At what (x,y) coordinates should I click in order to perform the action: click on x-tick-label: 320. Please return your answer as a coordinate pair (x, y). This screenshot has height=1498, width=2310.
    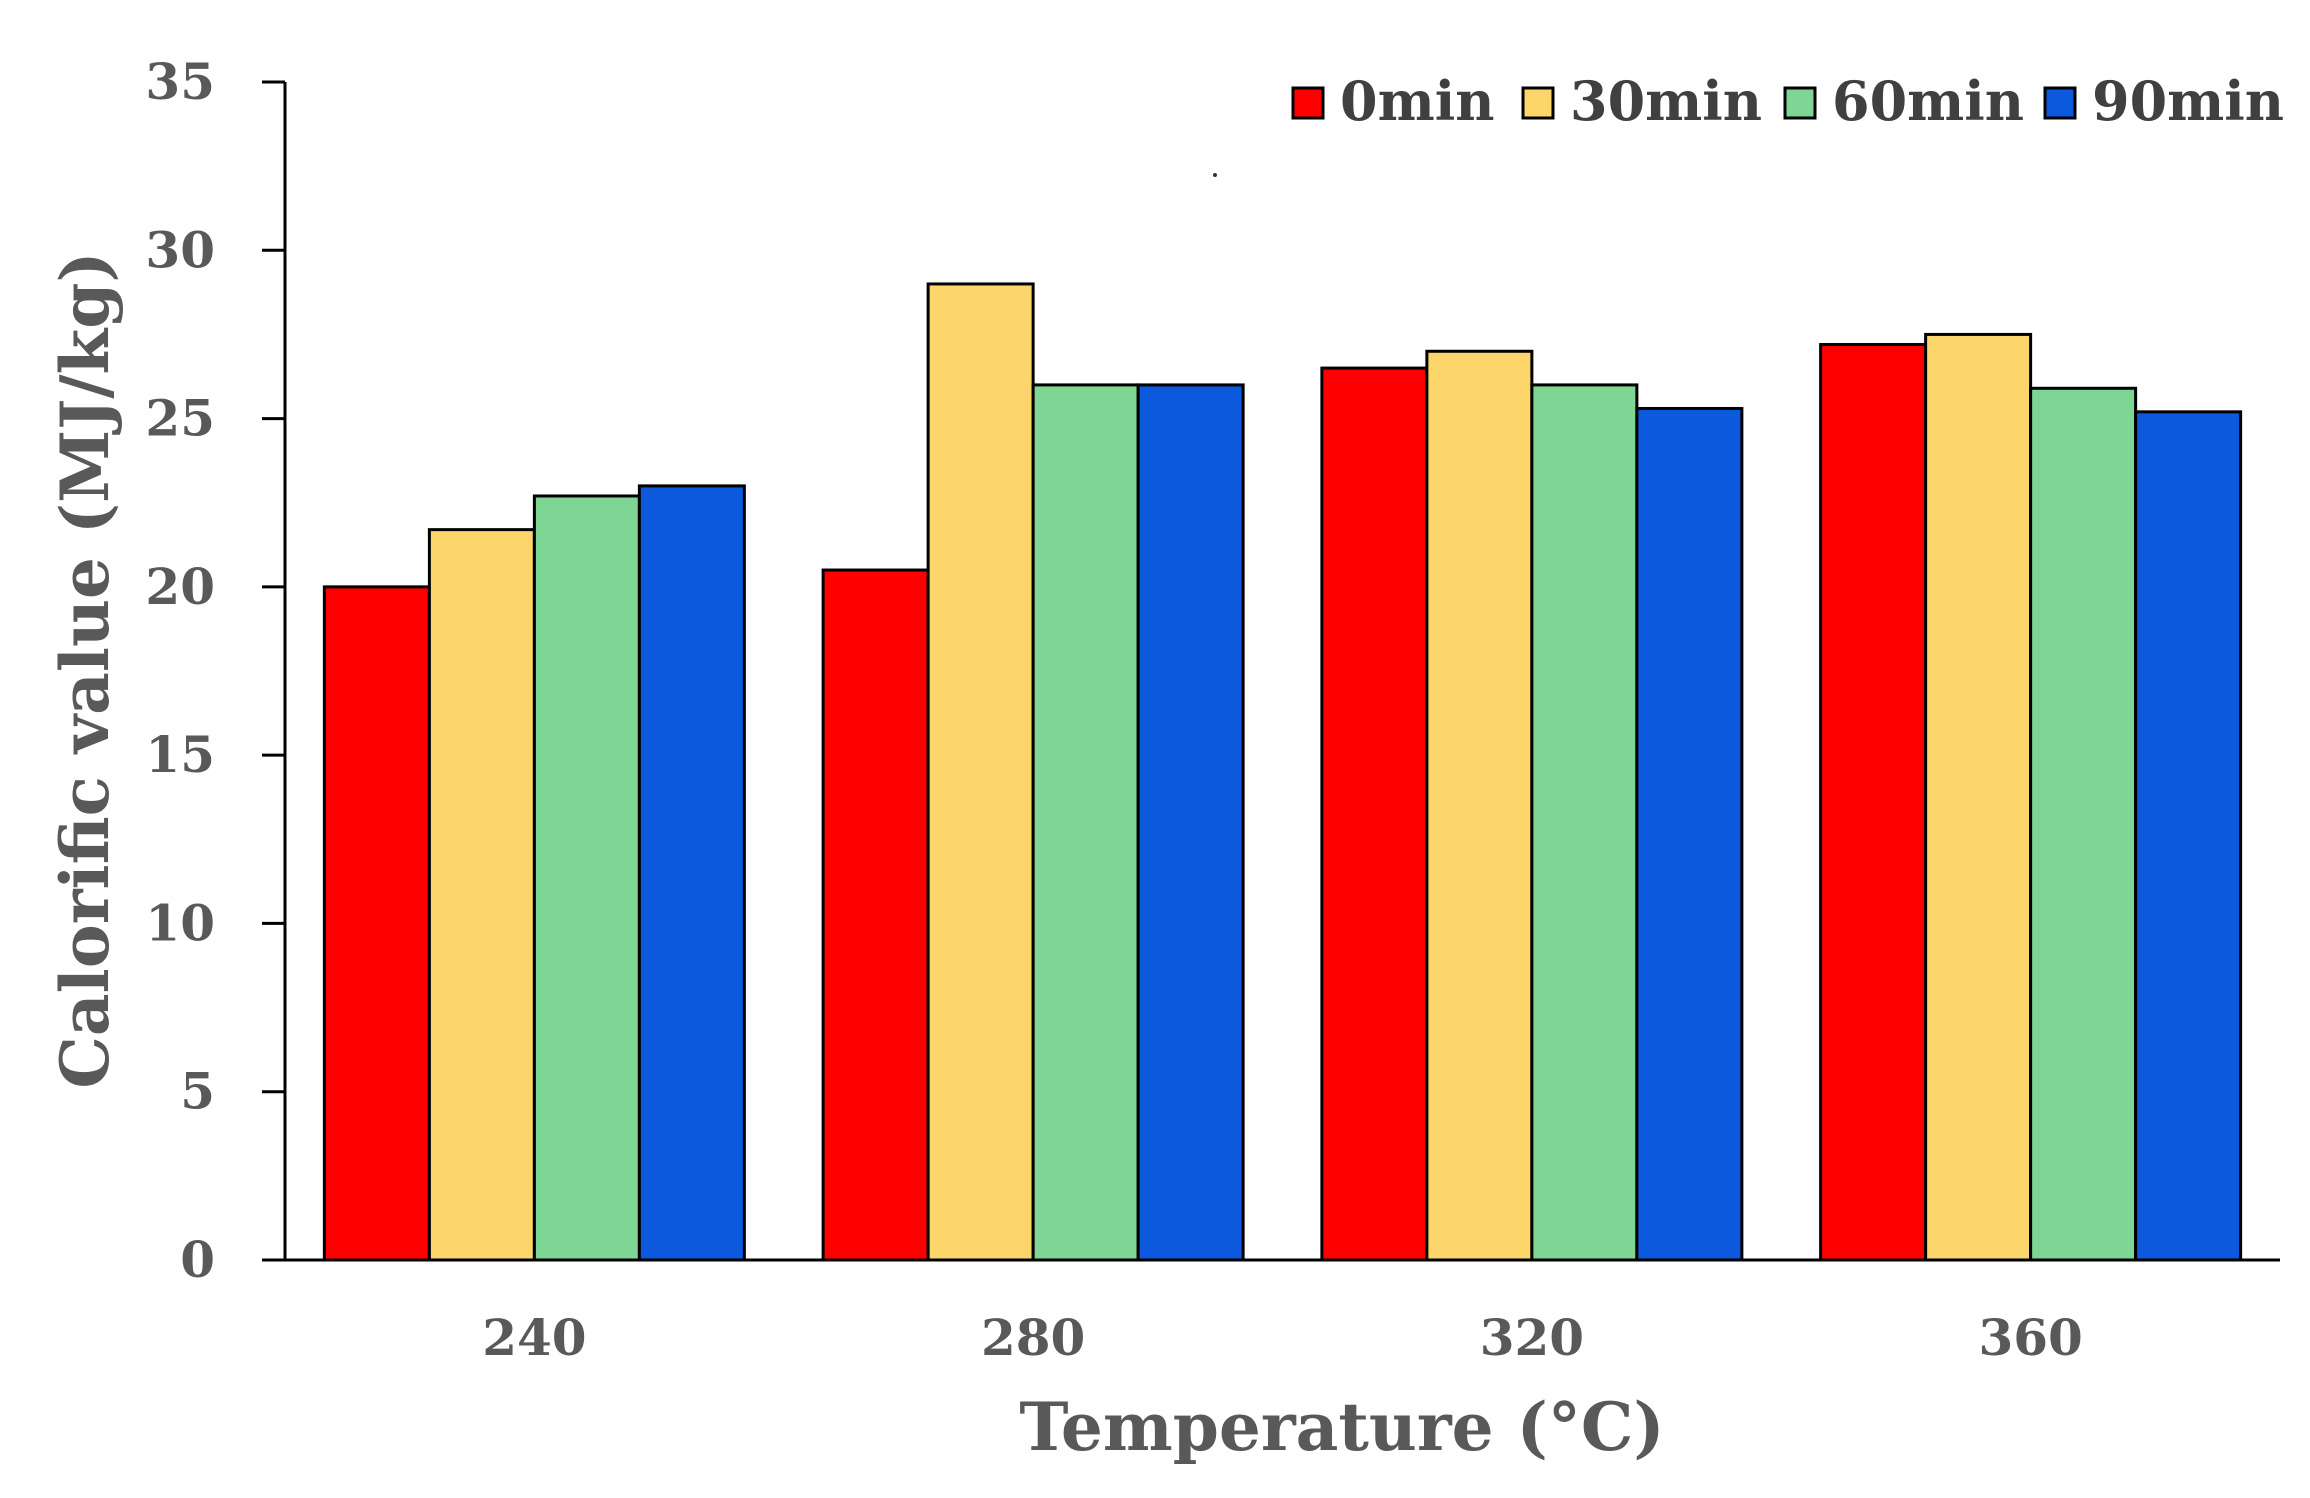
    Looking at the image, I should click on (1532, 1337).